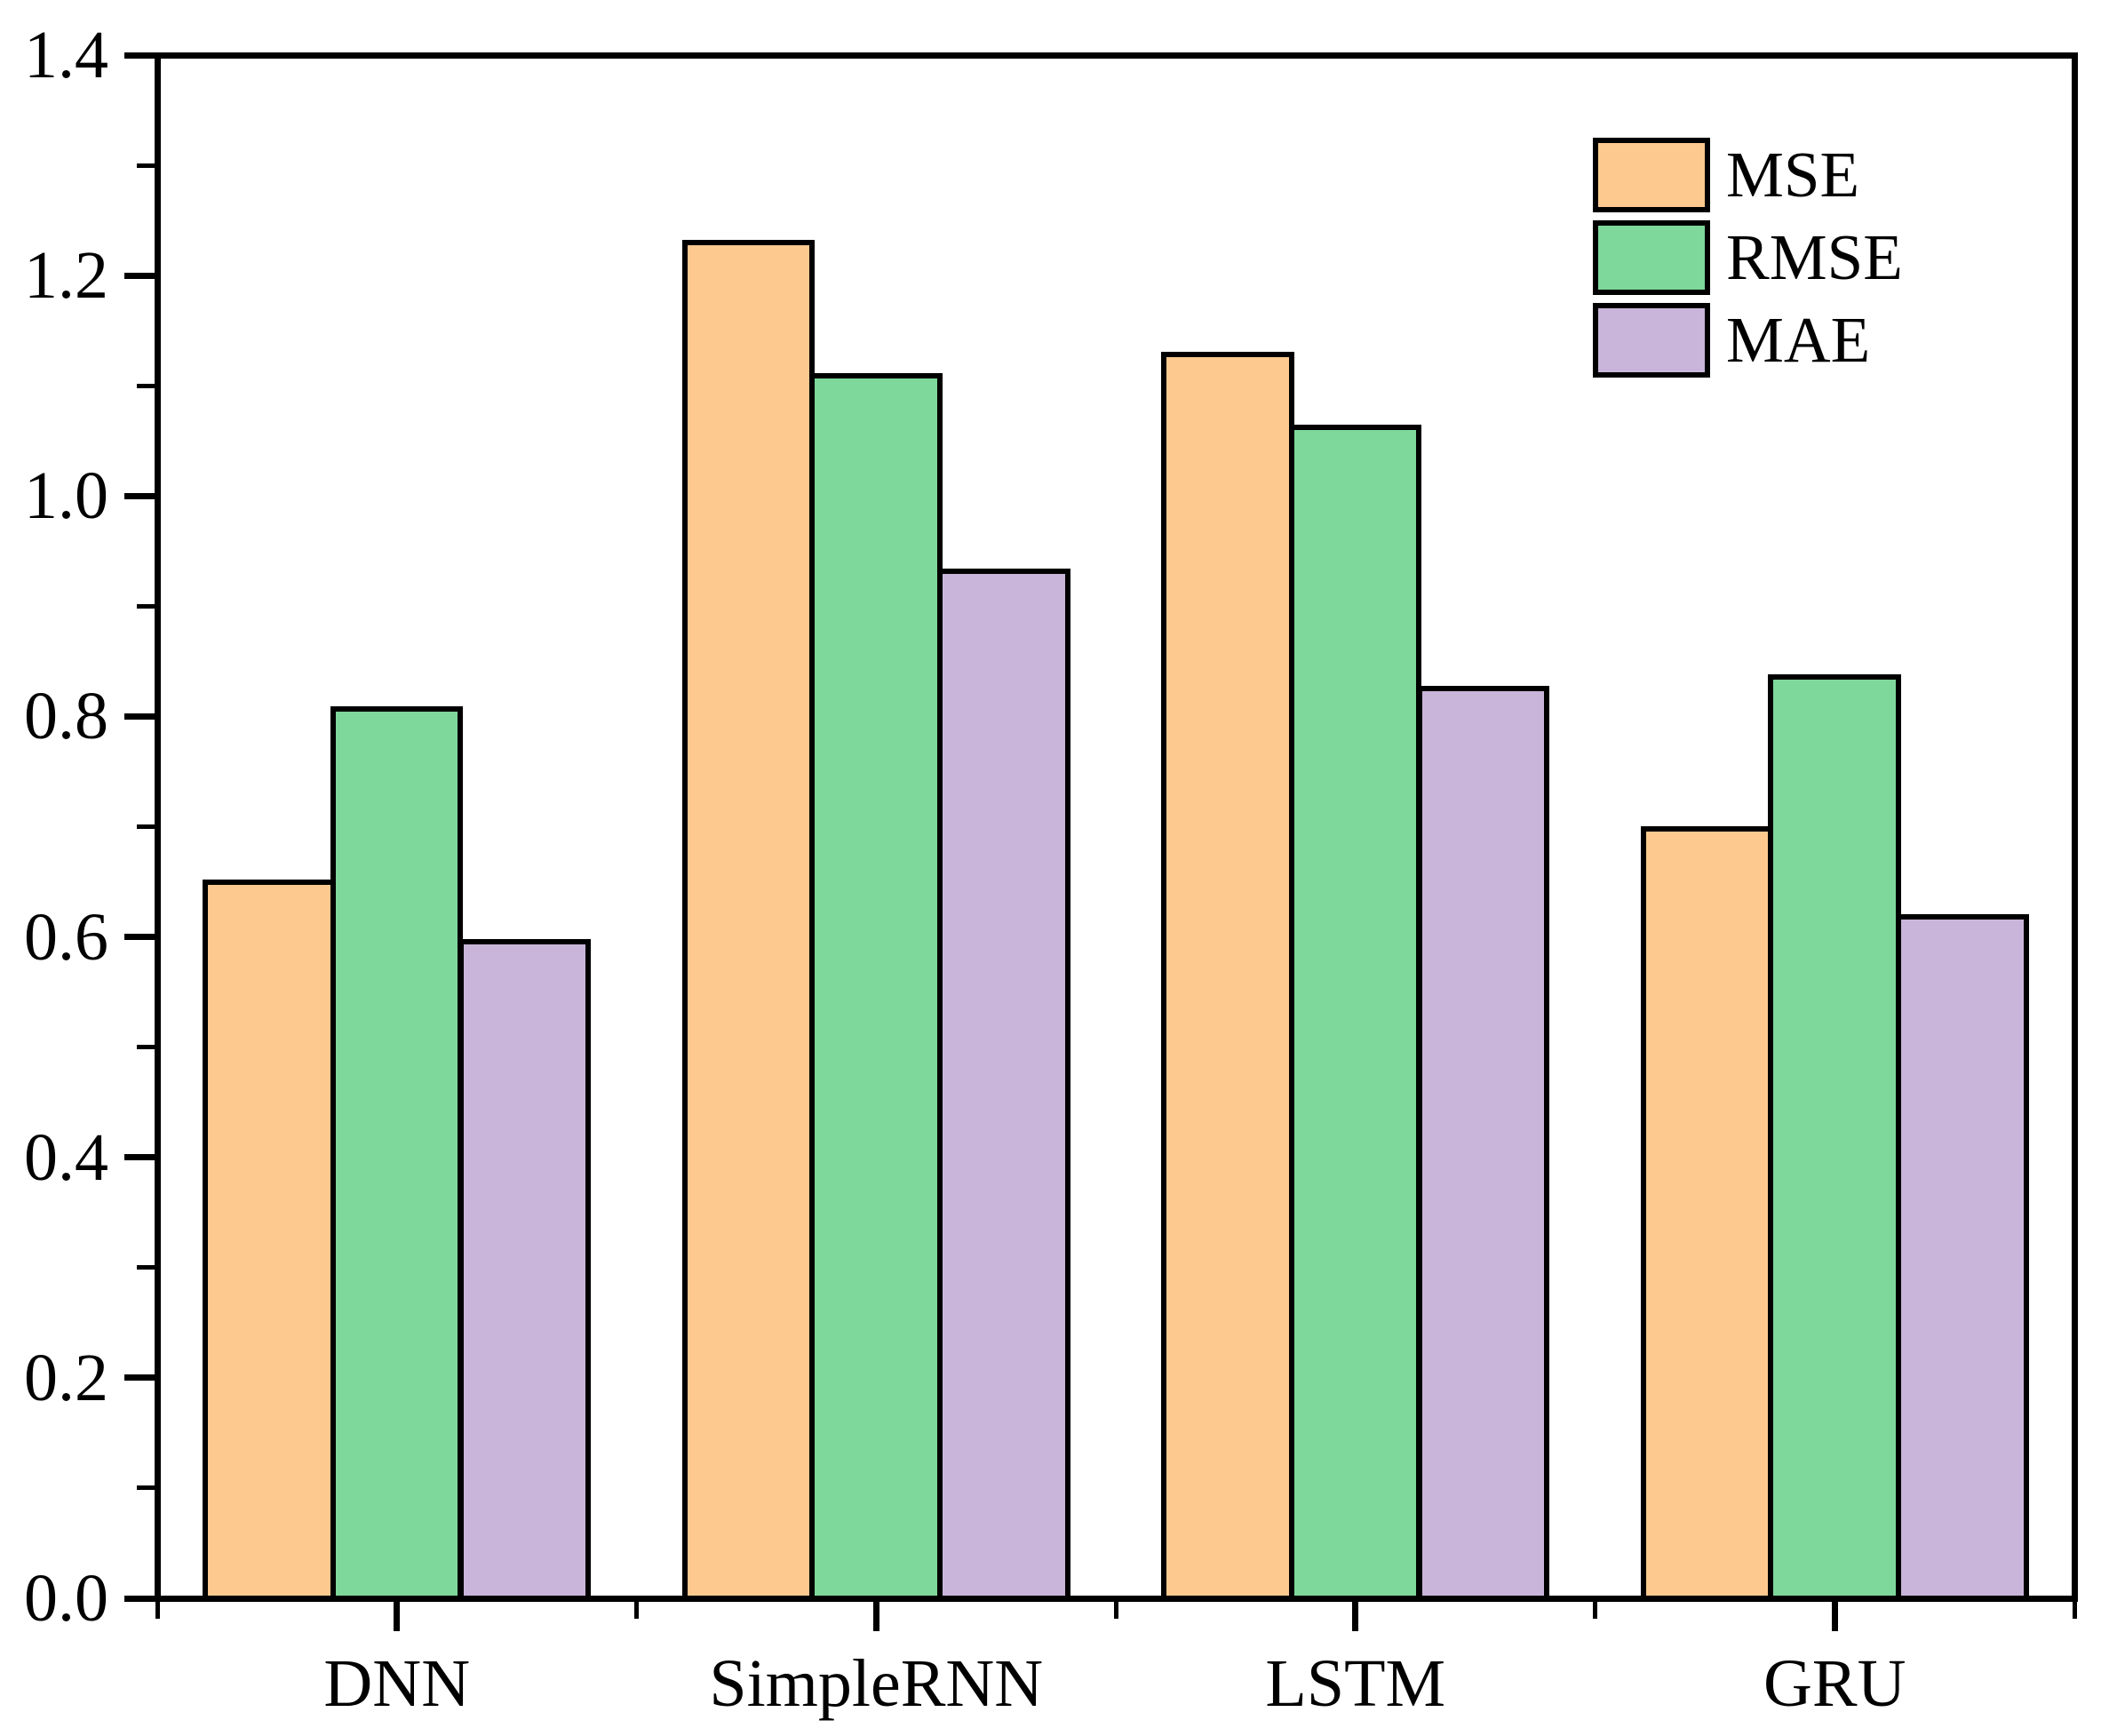  Describe the element at coordinates (1962, 1257) in the screenshot. I see `bar-gru-mae` at that location.